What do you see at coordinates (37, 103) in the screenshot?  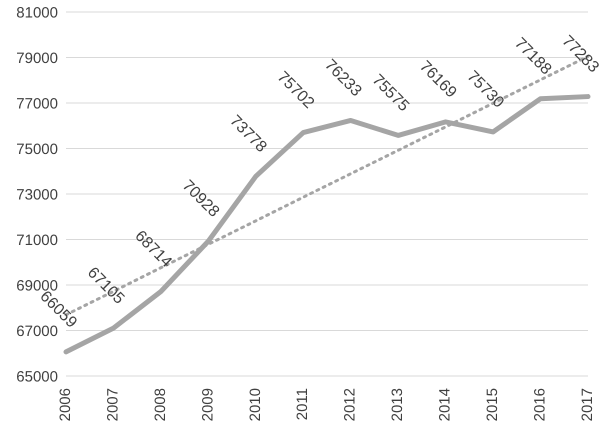 I see `y-tick-label: 77000` at bounding box center [37, 103].